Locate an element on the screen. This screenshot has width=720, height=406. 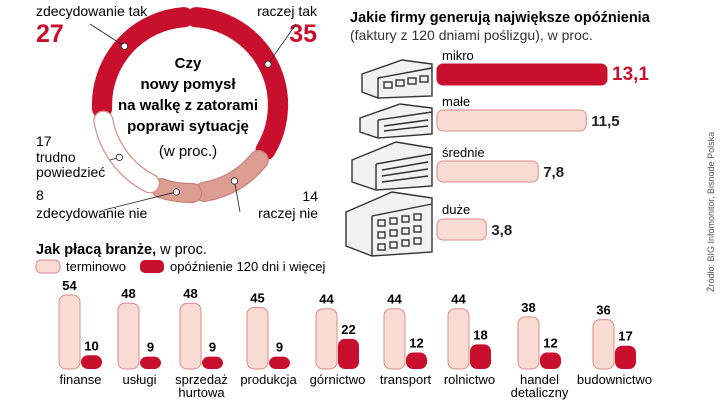
bar-opoznienie-sprzedaz-hurtowa is located at coordinates (212, 362).